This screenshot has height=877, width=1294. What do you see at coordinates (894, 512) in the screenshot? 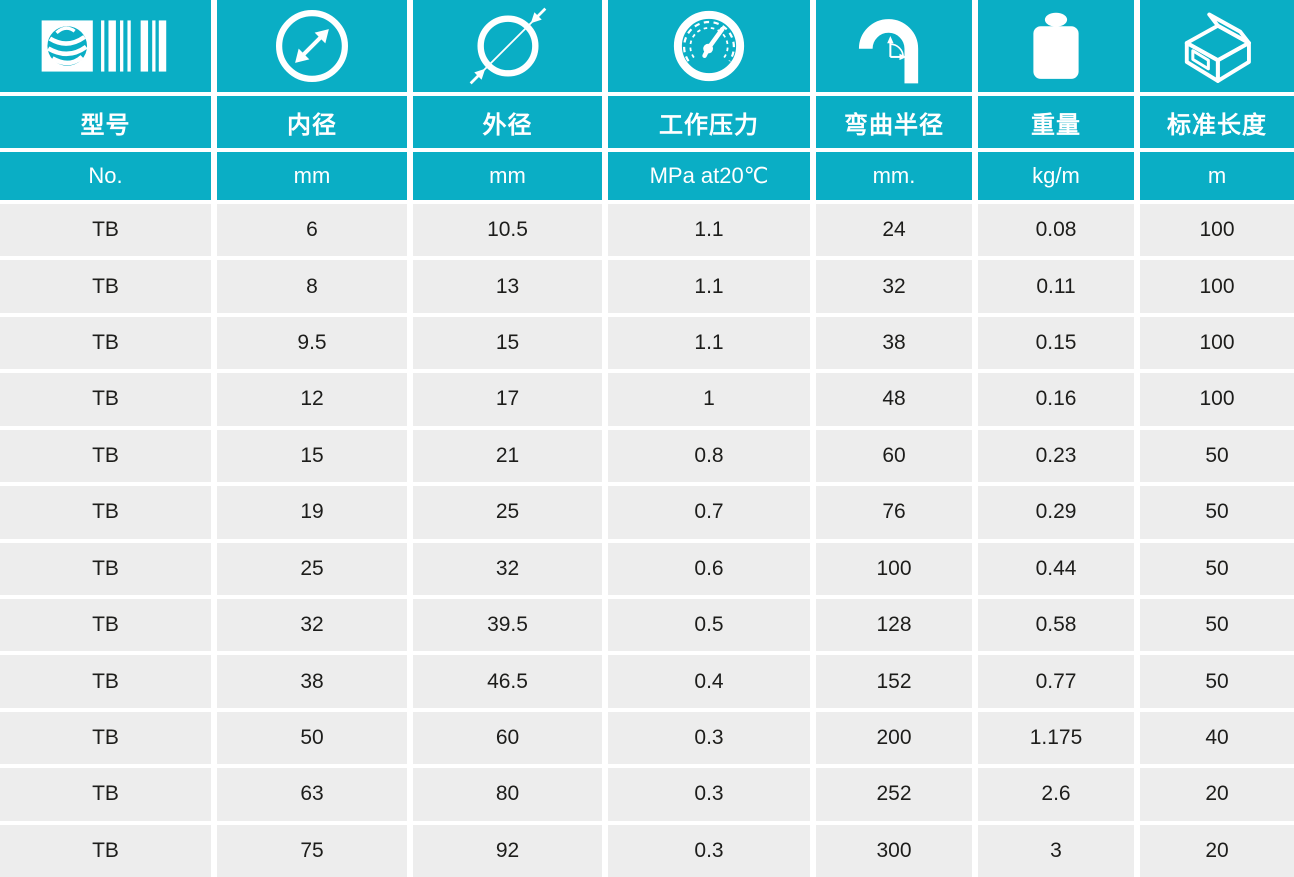
I see `data-cell: 76` at bounding box center [894, 512].